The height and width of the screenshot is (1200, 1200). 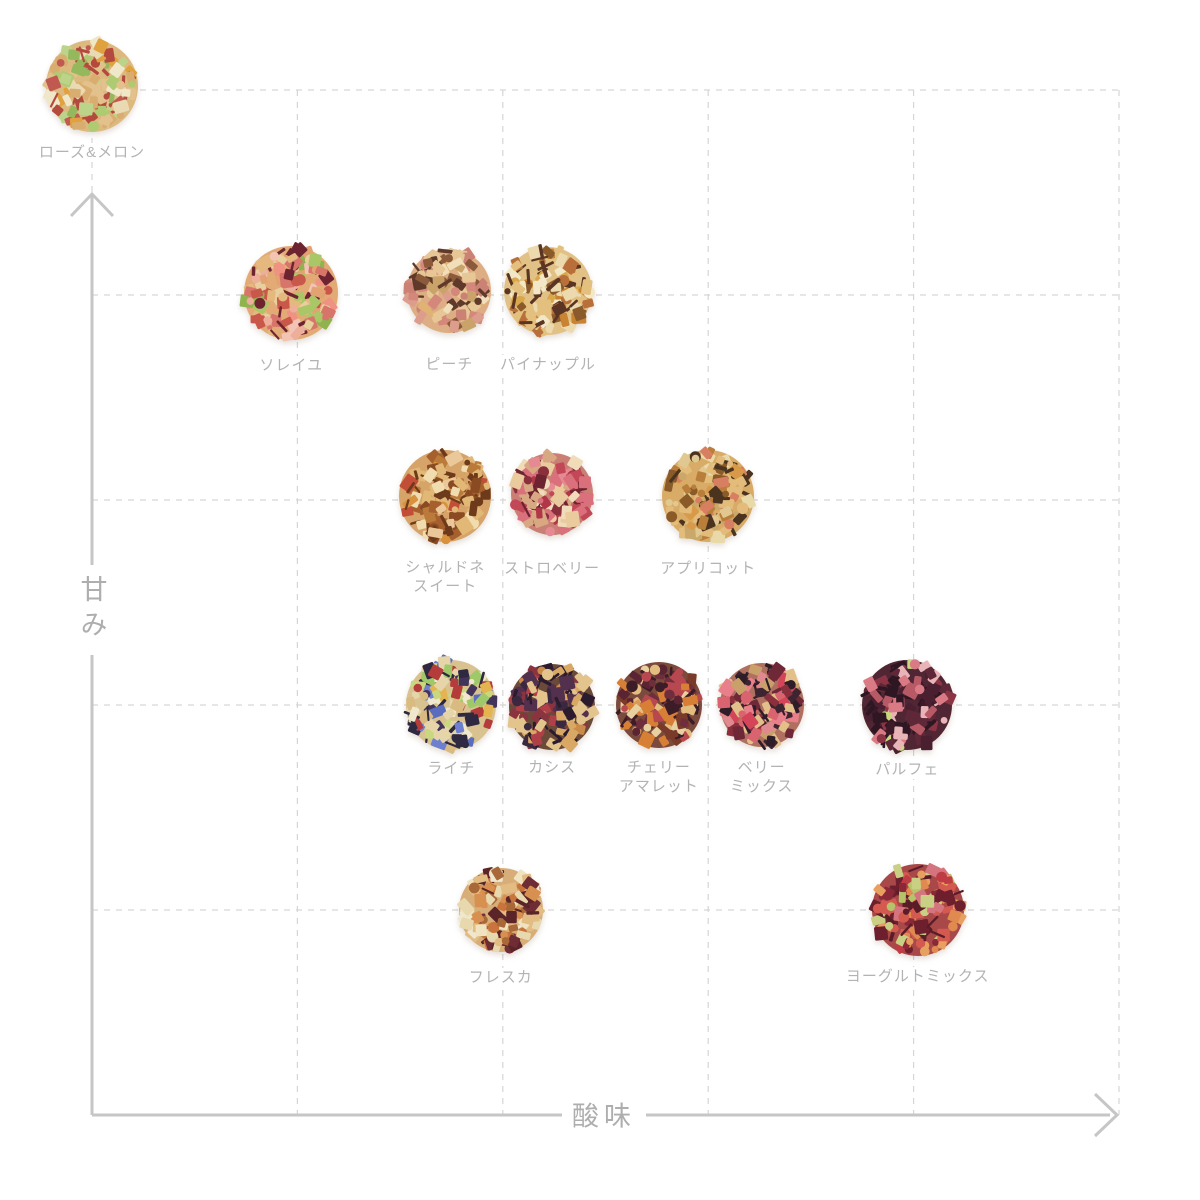 I want to click on item-label-cassis: カシス, so click(x=552, y=768).